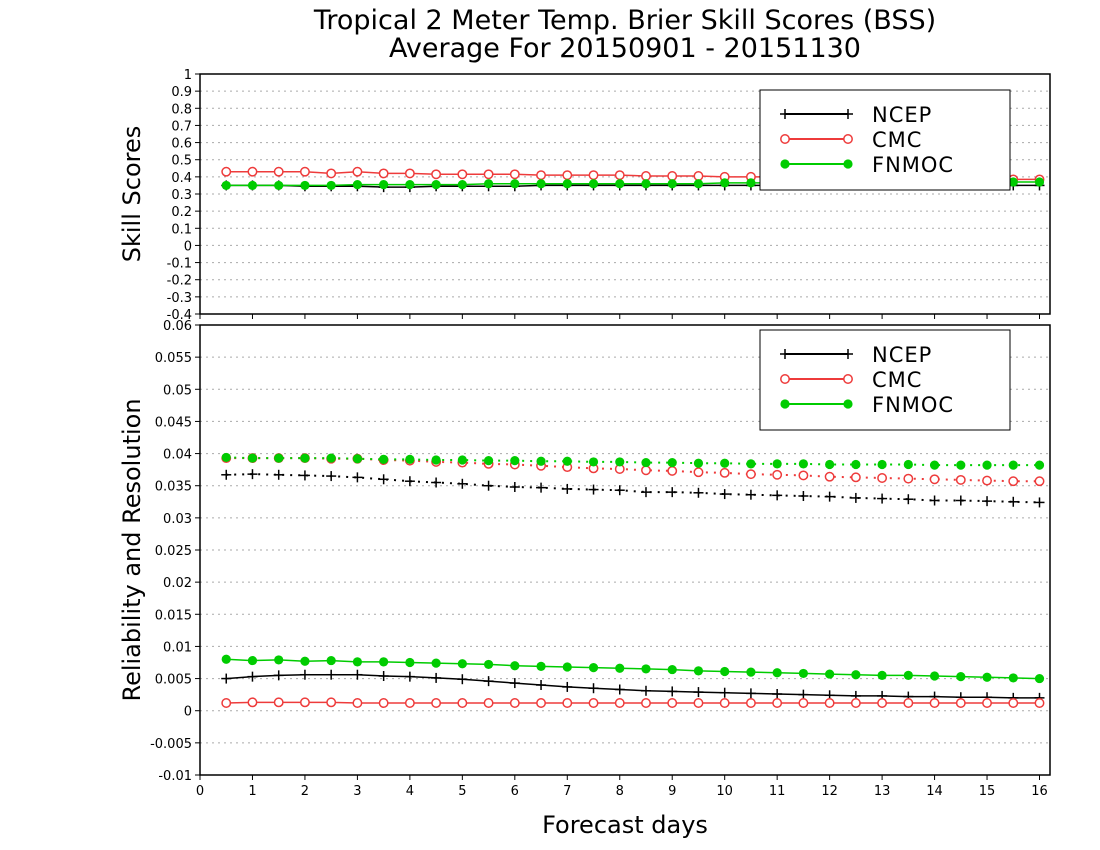  I want to click on series-cmc-solid, so click(633, 702).